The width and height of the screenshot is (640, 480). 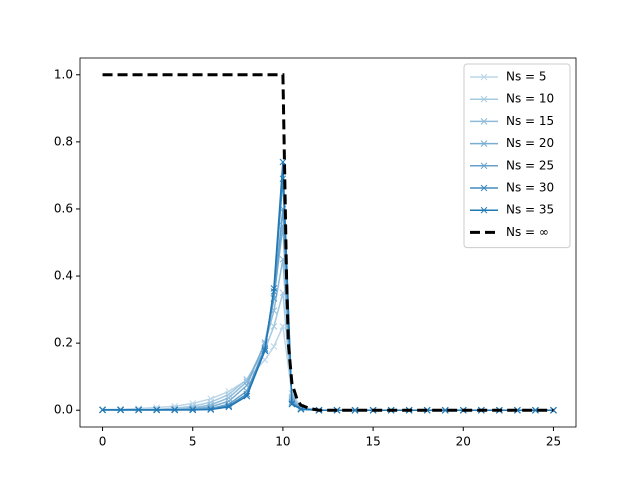 What do you see at coordinates (63, 74) in the screenshot?
I see `y-tick-label: 1.0` at bounding box center [63, 74].